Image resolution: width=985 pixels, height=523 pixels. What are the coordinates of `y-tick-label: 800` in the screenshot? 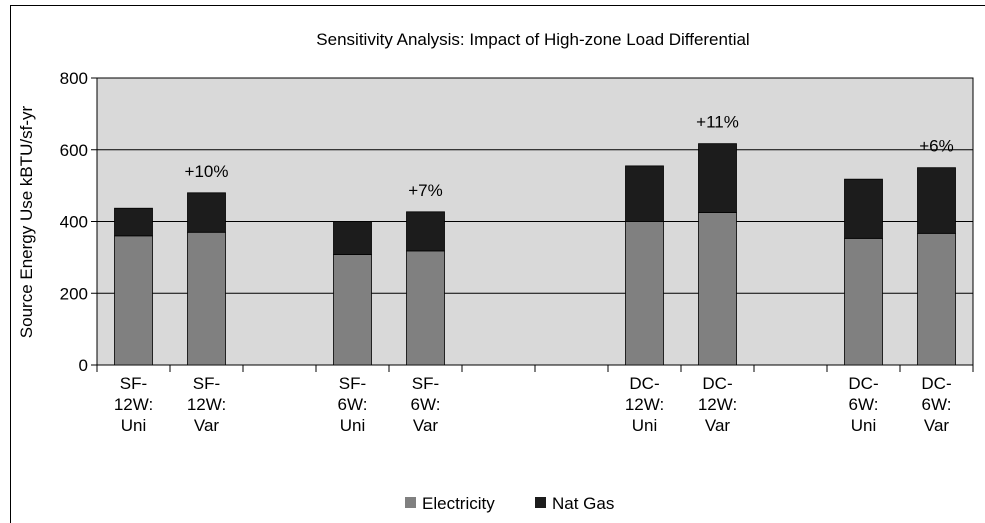 It's located at (74, 78).